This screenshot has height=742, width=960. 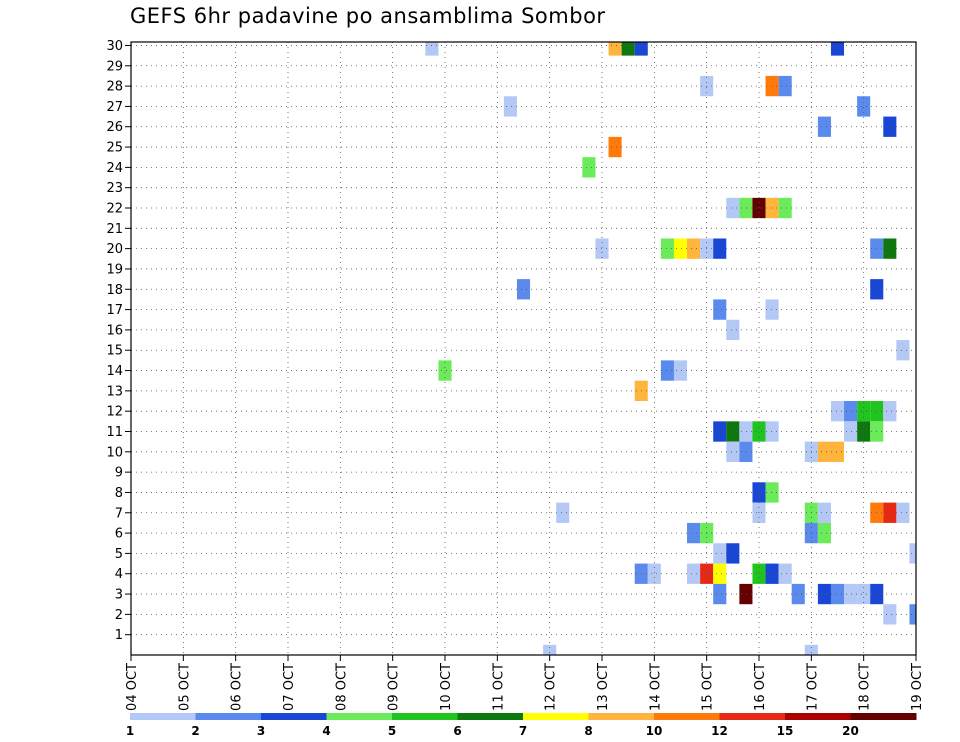 I want to click on x-tick-label: 10 OCT, so click(x=446, y=687).